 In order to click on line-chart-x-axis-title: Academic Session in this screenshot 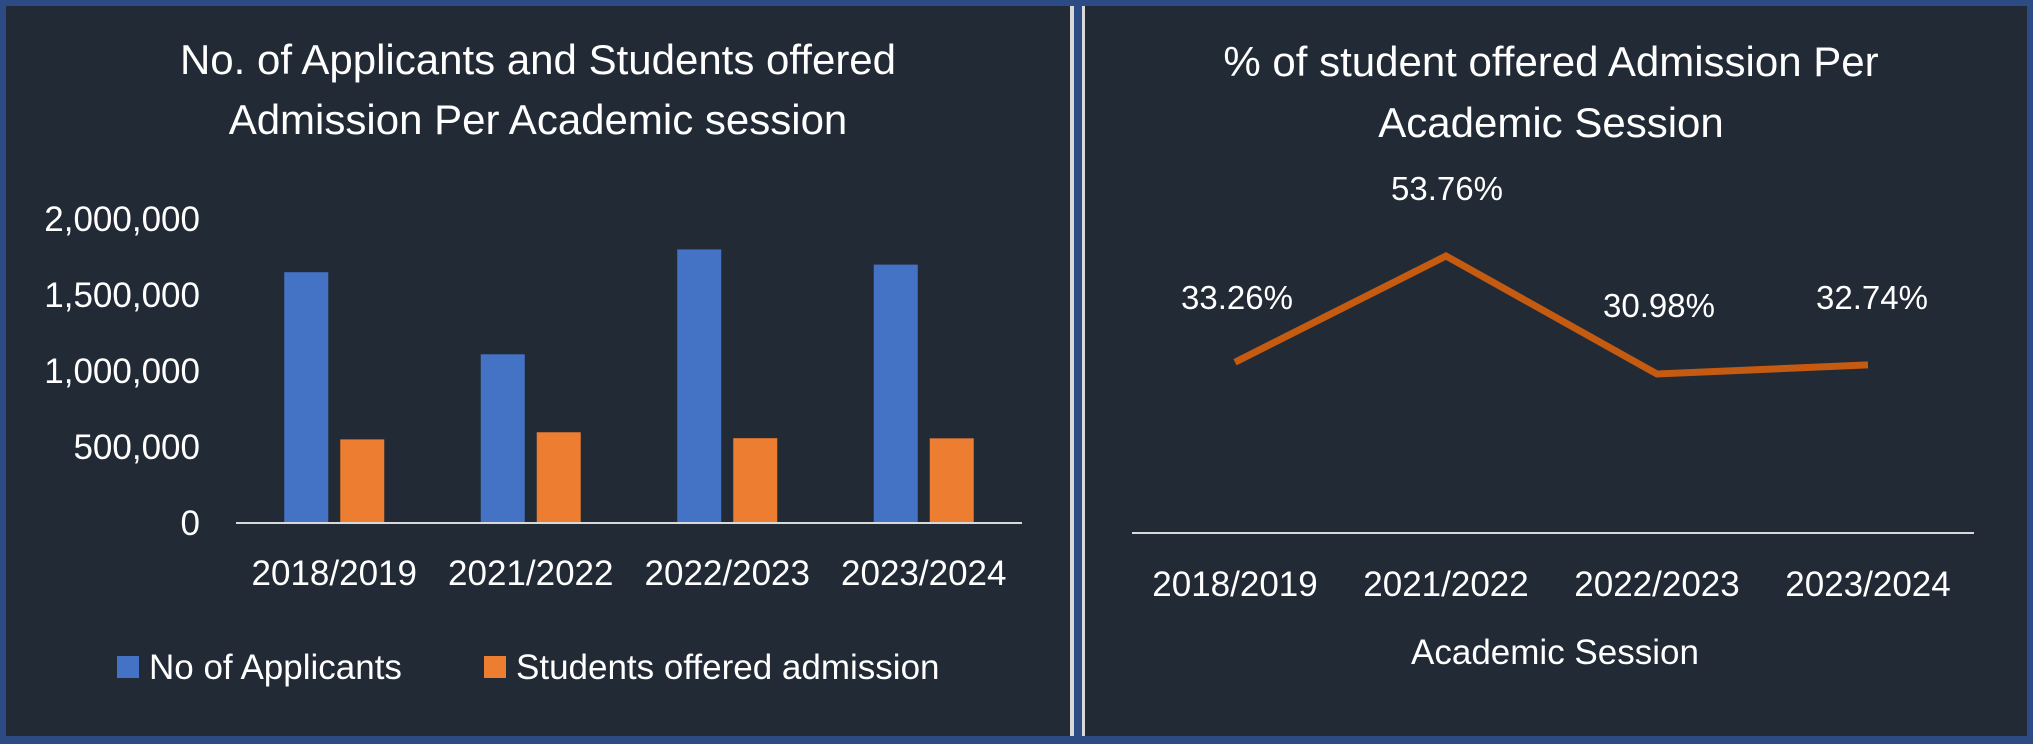, I will do `click(1555, 652)`.